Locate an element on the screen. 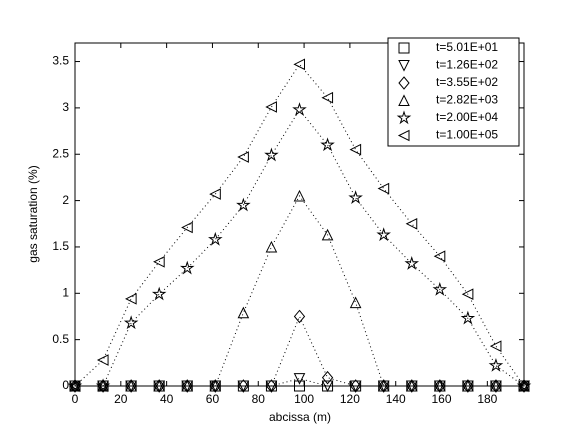 Image resolution: width=581 pixels, height=442 pixels. x-tick-label: 120 is located at coordinates (350, 399).